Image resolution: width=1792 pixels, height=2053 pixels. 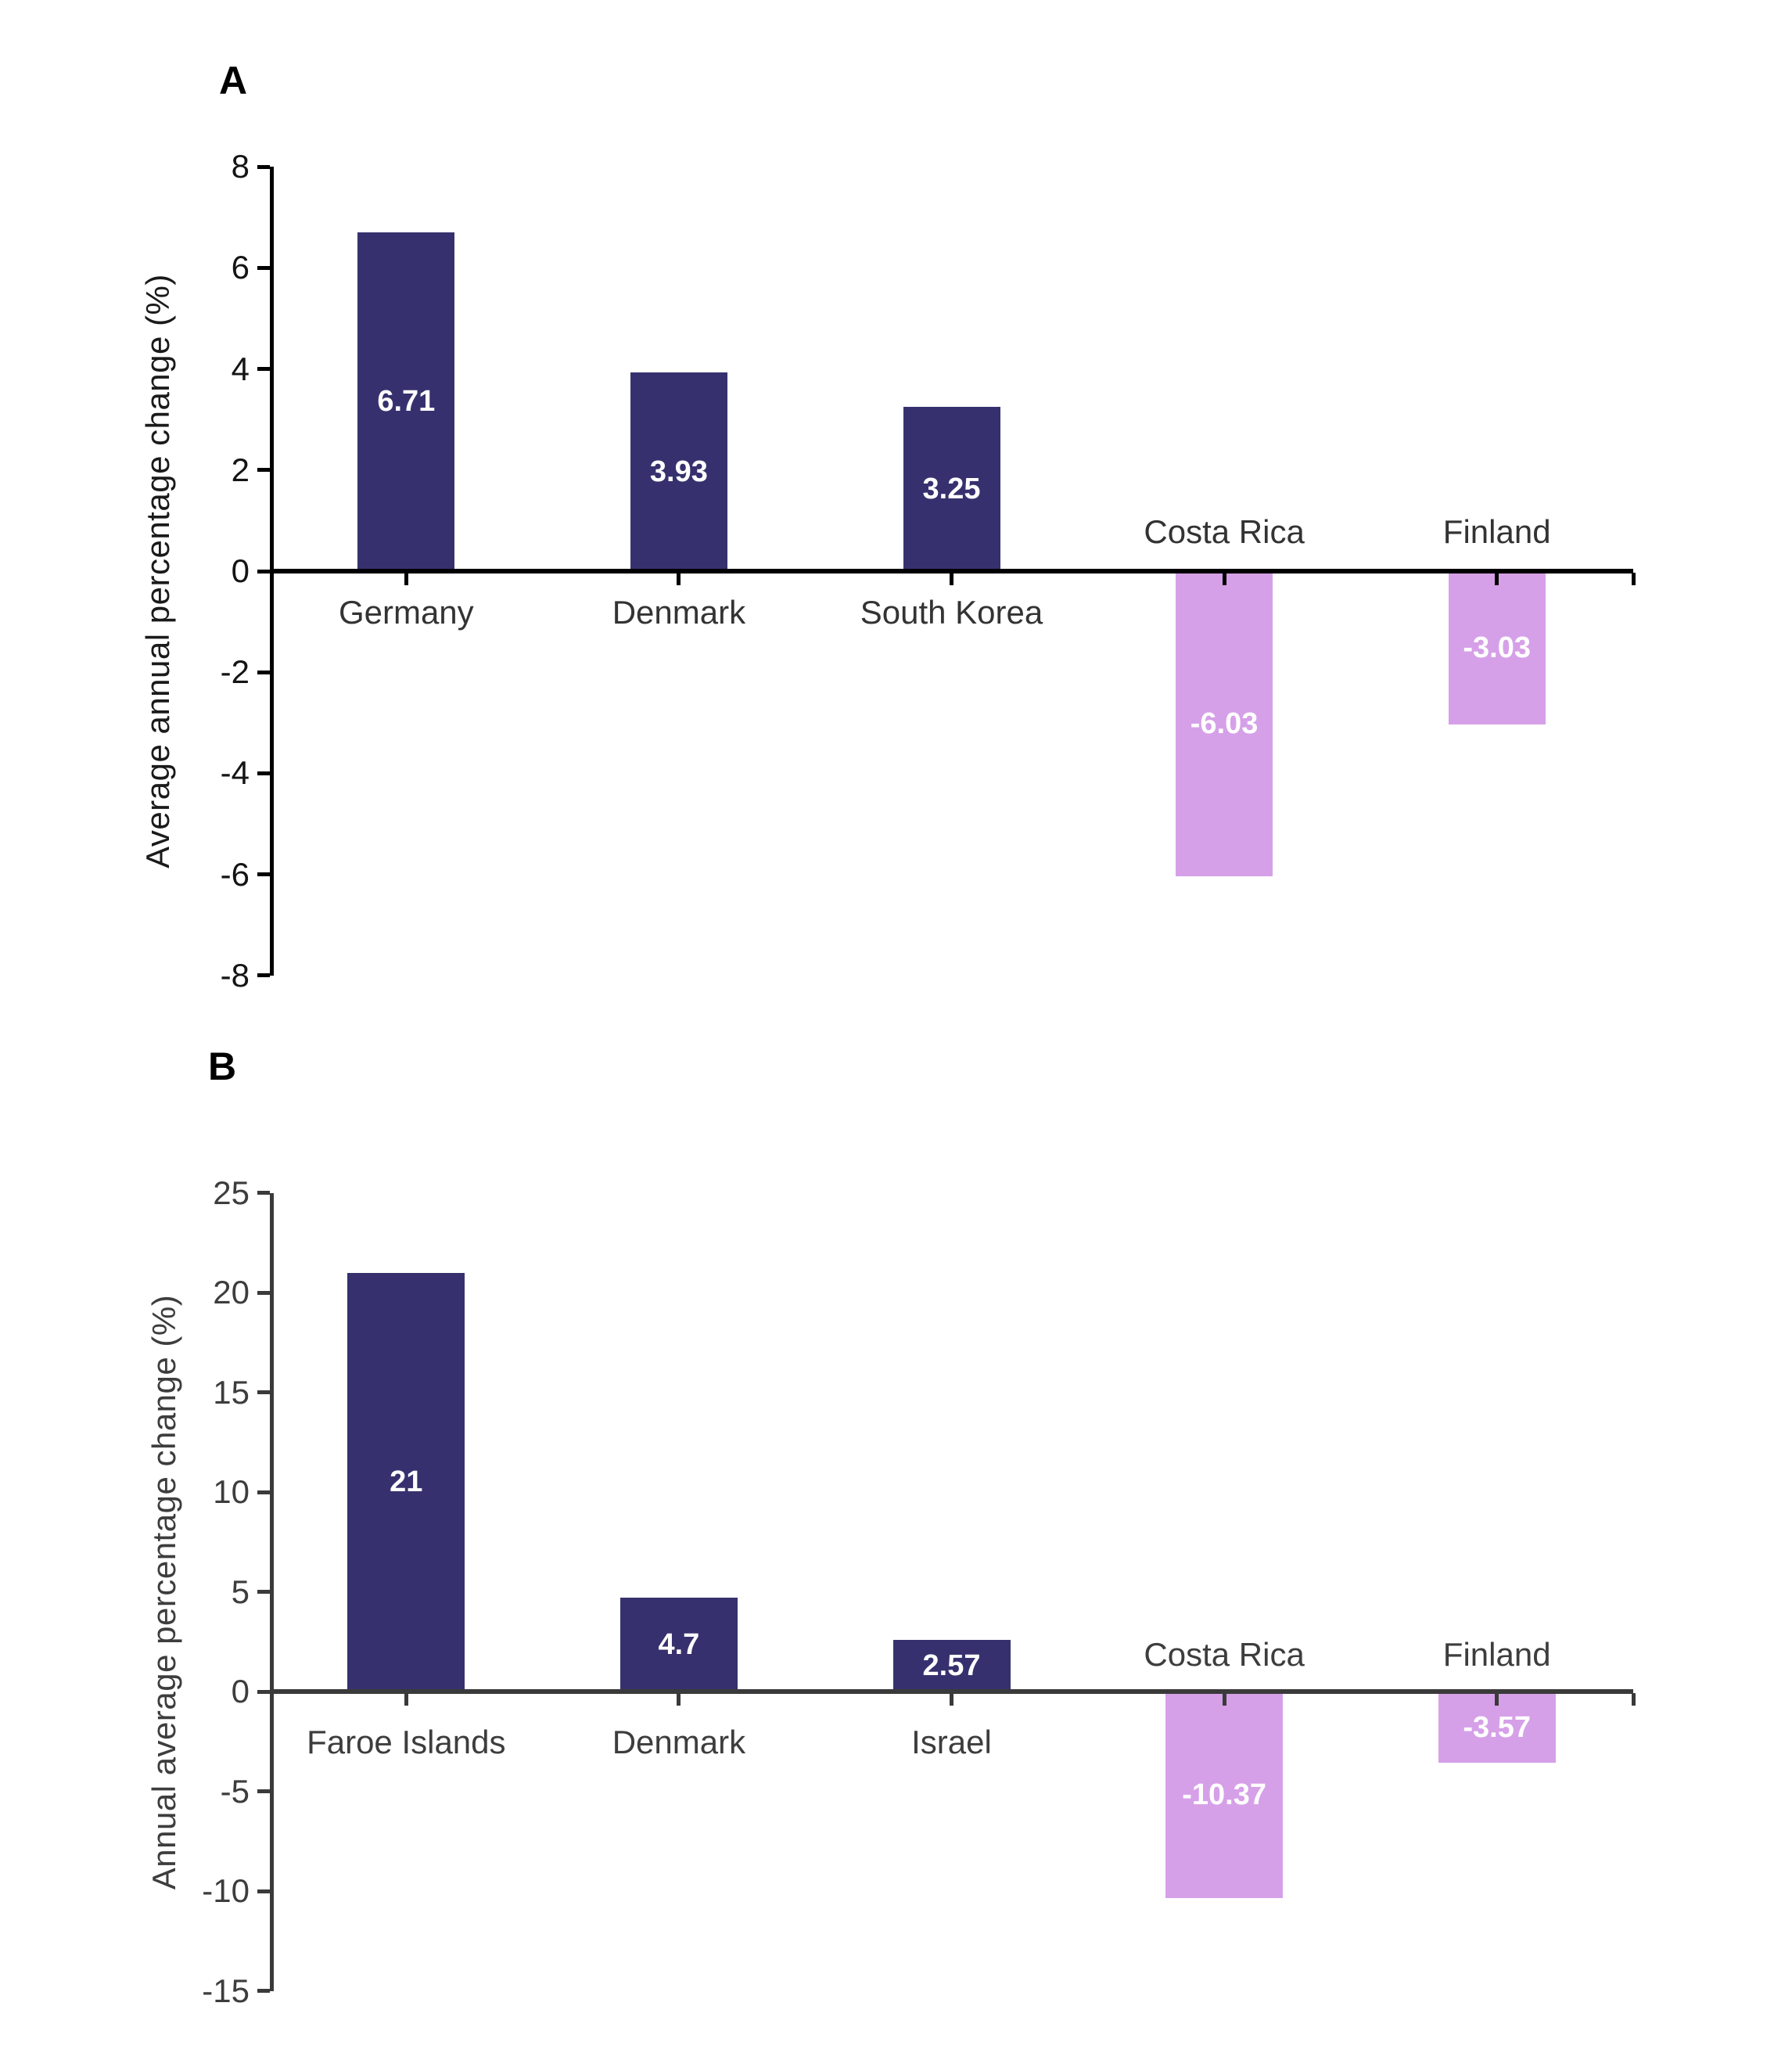 I want to click on panel-a-y-axis-title: Average annual percentage change (%), so click(x=157, y=571).